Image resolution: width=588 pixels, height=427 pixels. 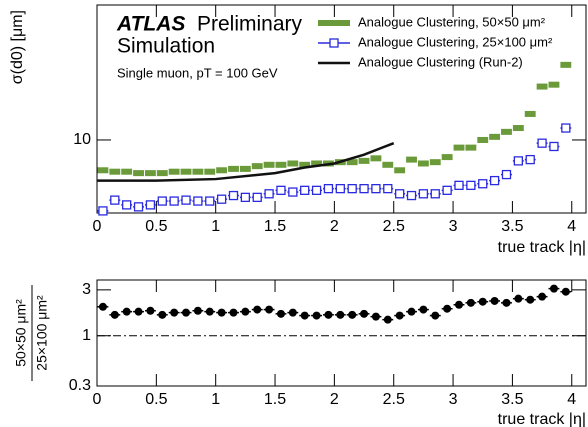 What do you see at coordinates (86, 289) in the screenshot?
I see `y-tick-label: 3` at bounding box center [86, 289].